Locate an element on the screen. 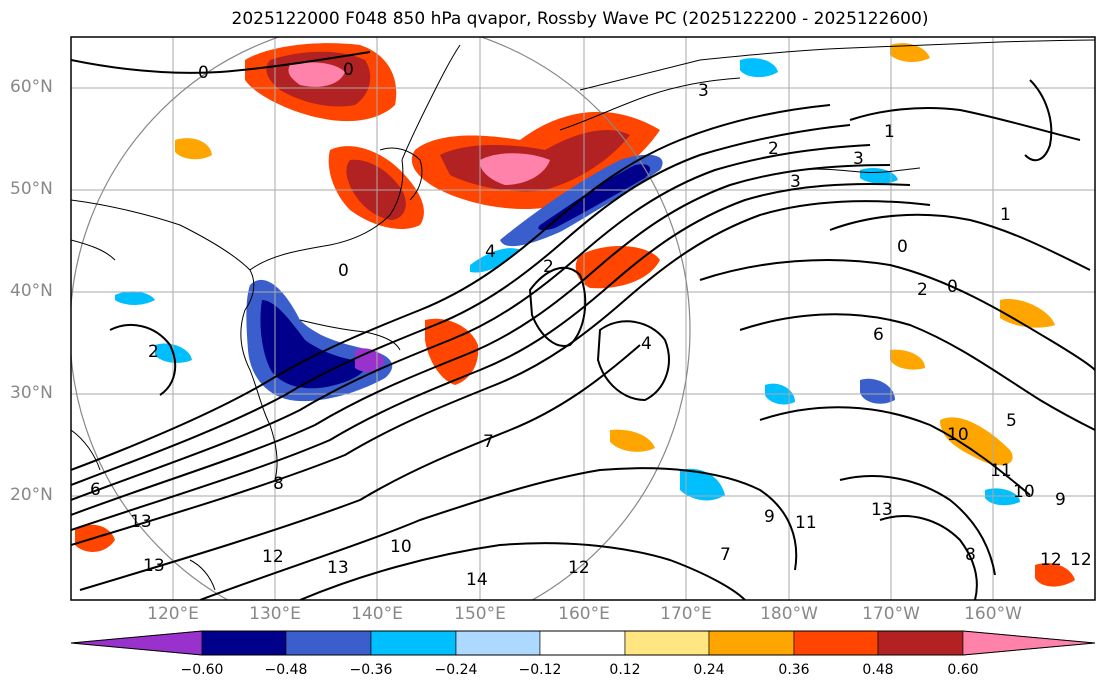  lon-label-120e: 120°E is located at coordinates (173, 614).